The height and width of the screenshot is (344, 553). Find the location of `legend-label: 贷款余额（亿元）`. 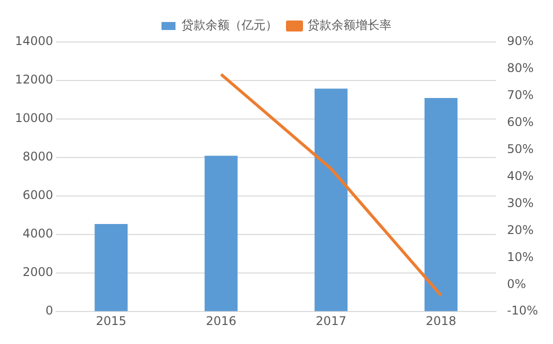

legend-label: 贷款余额（亿元） is located at coordinates (230, 25).